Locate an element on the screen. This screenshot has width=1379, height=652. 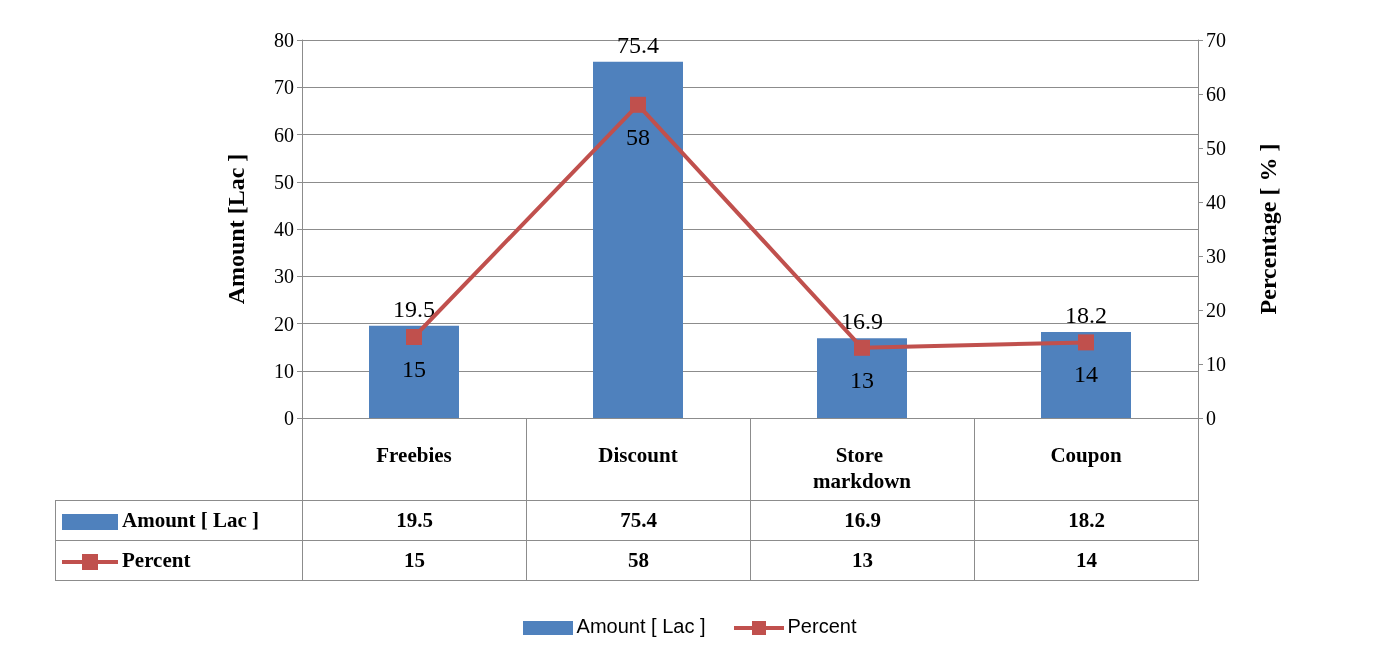
y2-axis-title: Percentage [ % ] is located at coordinates (1268, 229).